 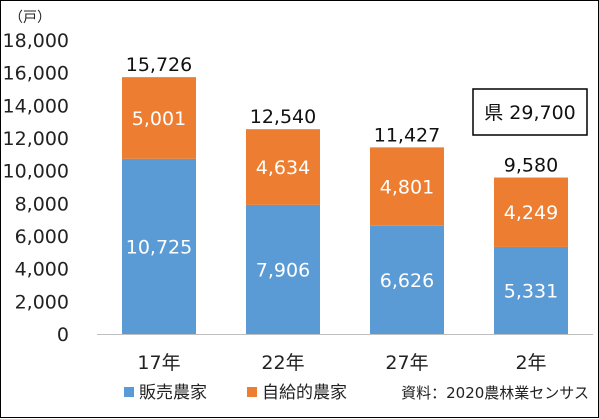 I want to click on total-value-label: 12,540, so click(x=283, y=117).